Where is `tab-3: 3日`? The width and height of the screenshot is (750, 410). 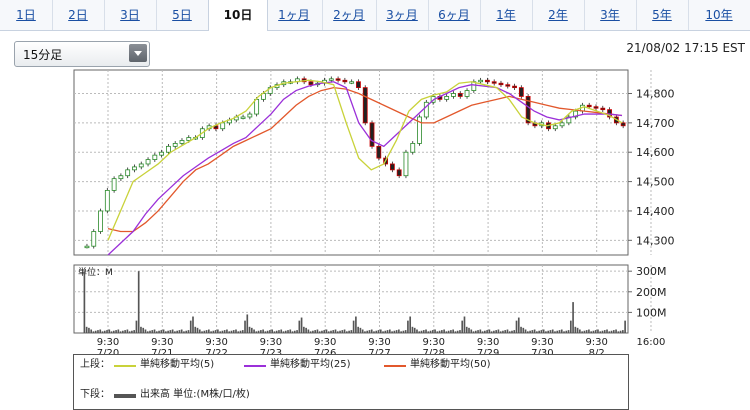 tab-3: 3日 is located at coordinates (130, 15).